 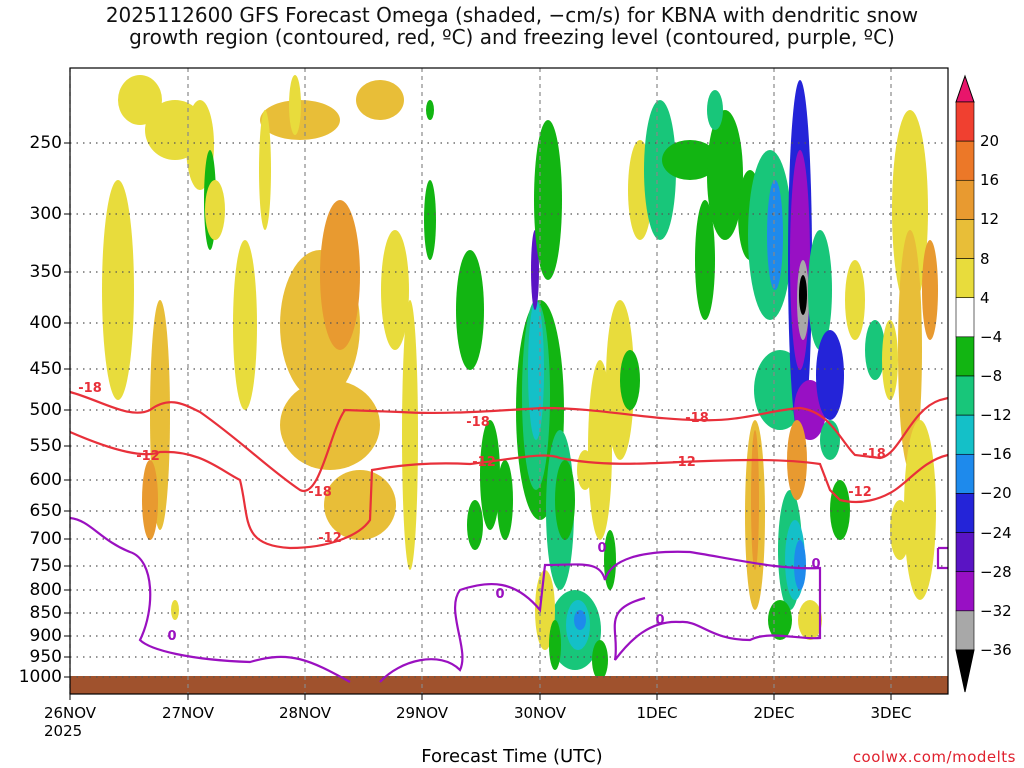 What do you see at coordinates (45, 657) in the screenshot?
I see `y-tick-label: 950` at bounding box center [45, 657].